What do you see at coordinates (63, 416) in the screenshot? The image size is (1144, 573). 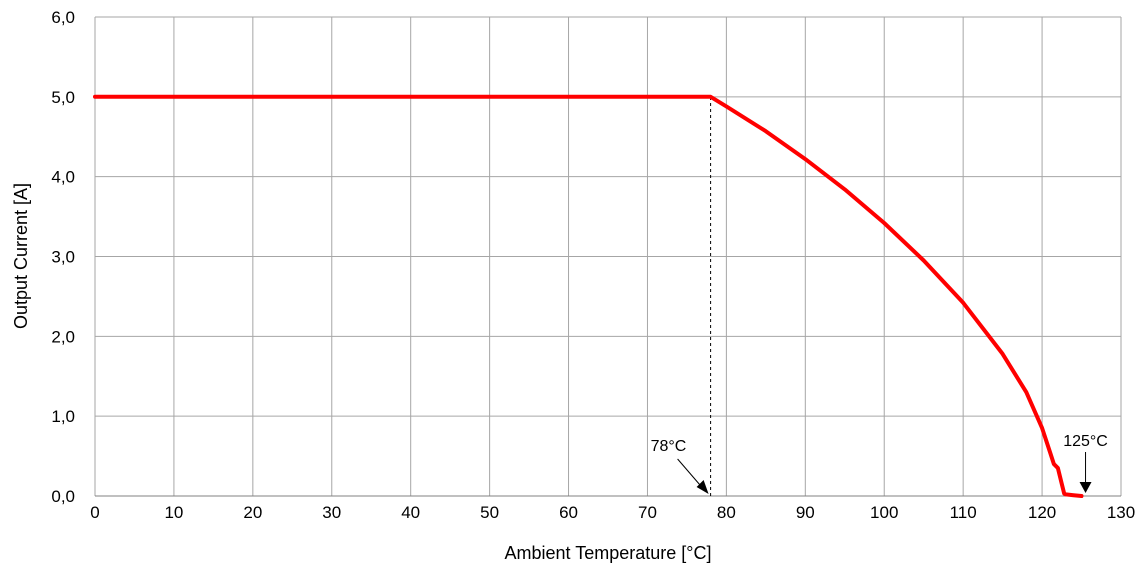 I see `y-tick-label: 1,0` at bounding box center [63, 416].